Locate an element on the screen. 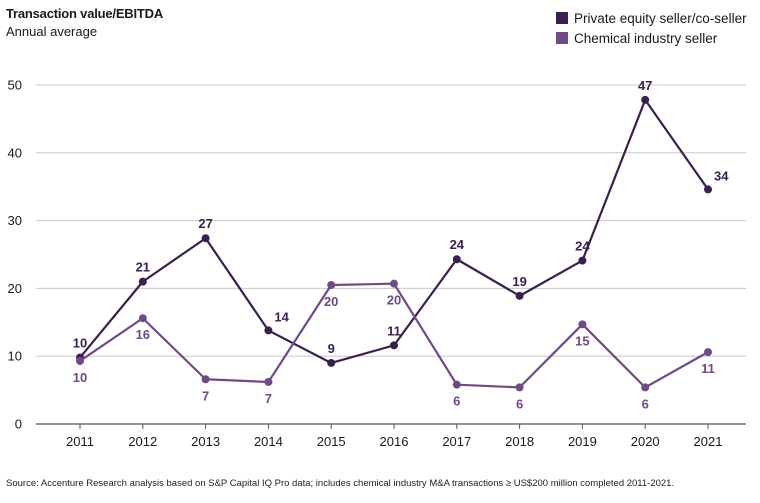 The height and width of the screenshot is (503, 760). legend-label-chemical: Chemical industry seller is located at coordinates (646, 38).